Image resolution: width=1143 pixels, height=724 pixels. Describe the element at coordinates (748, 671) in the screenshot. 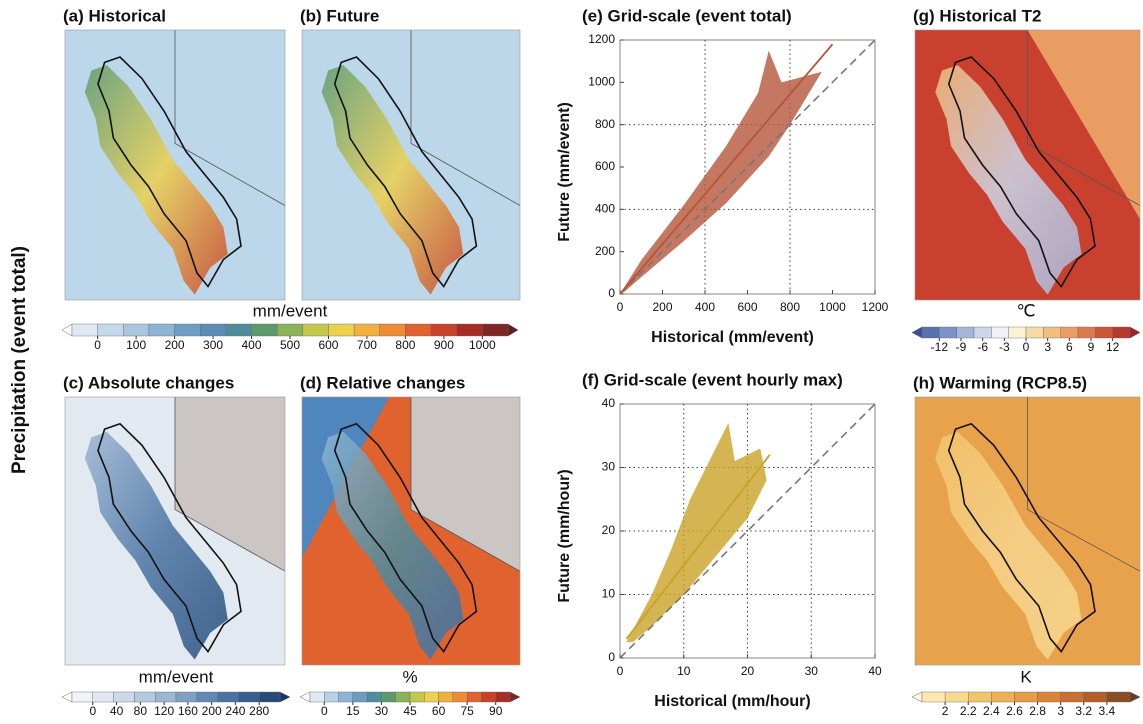

I see `x-tick-label: 20` at that location.